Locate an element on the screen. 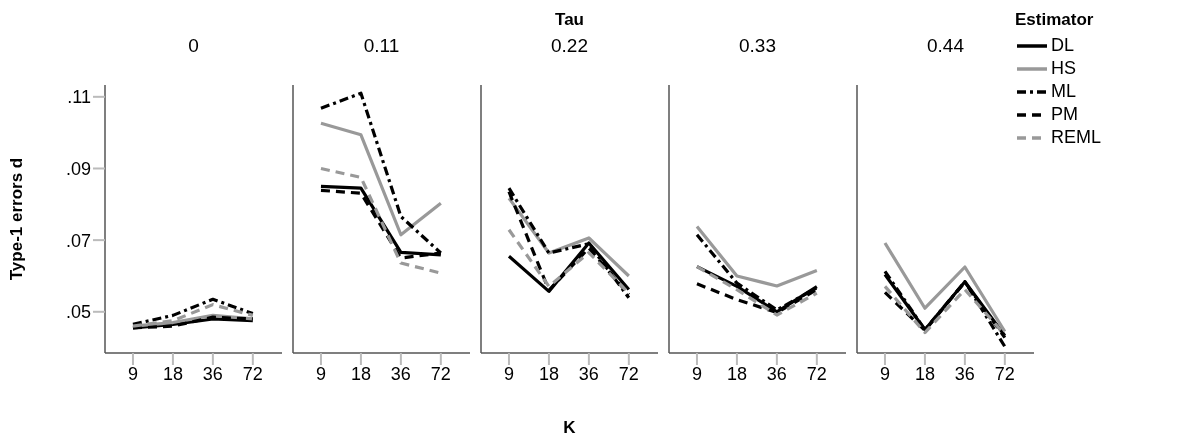 Image resolution: width=1181 pixels, height=446 pixels. chart-subtitle: 0.33 is located at coordinates (757, 46).